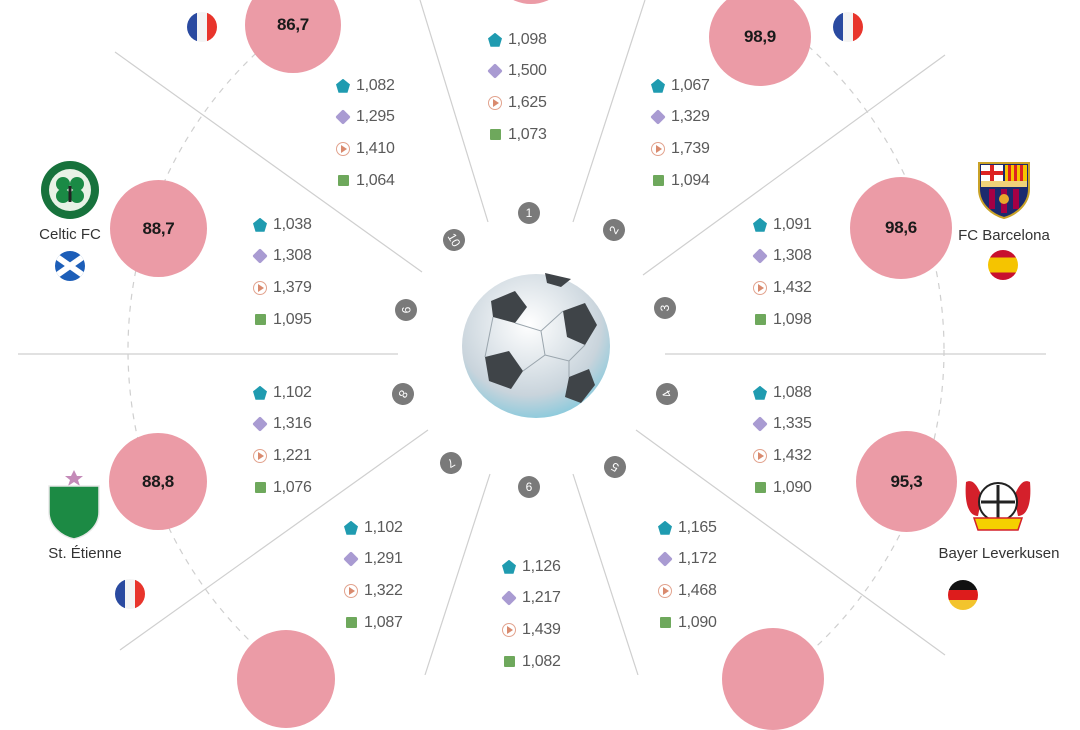  Describe the element at coordinates (536, 345) in the screenshot. I see `soccer-ball-icon` at that location.